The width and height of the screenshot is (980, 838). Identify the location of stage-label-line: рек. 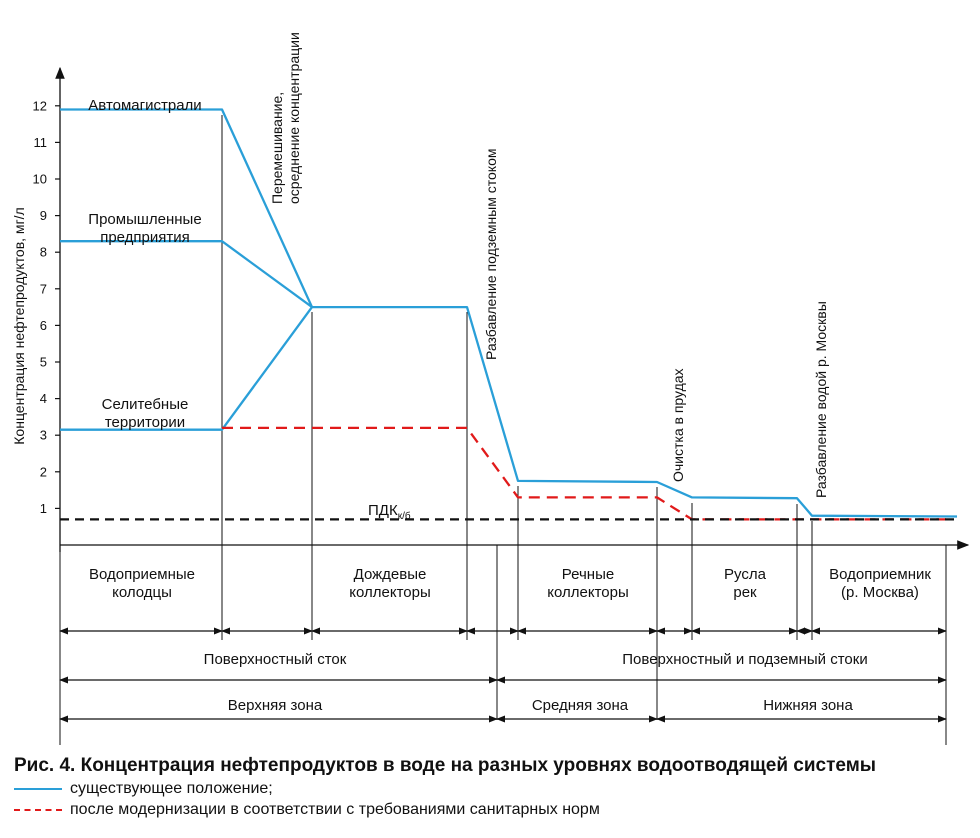
(745, 592).